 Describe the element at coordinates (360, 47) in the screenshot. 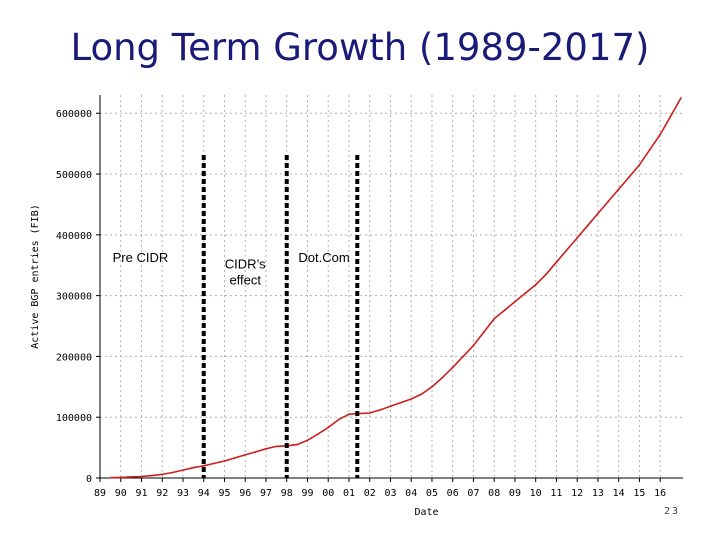

I see `slide-title: Long Term Growth (1989-2017)` at that location.